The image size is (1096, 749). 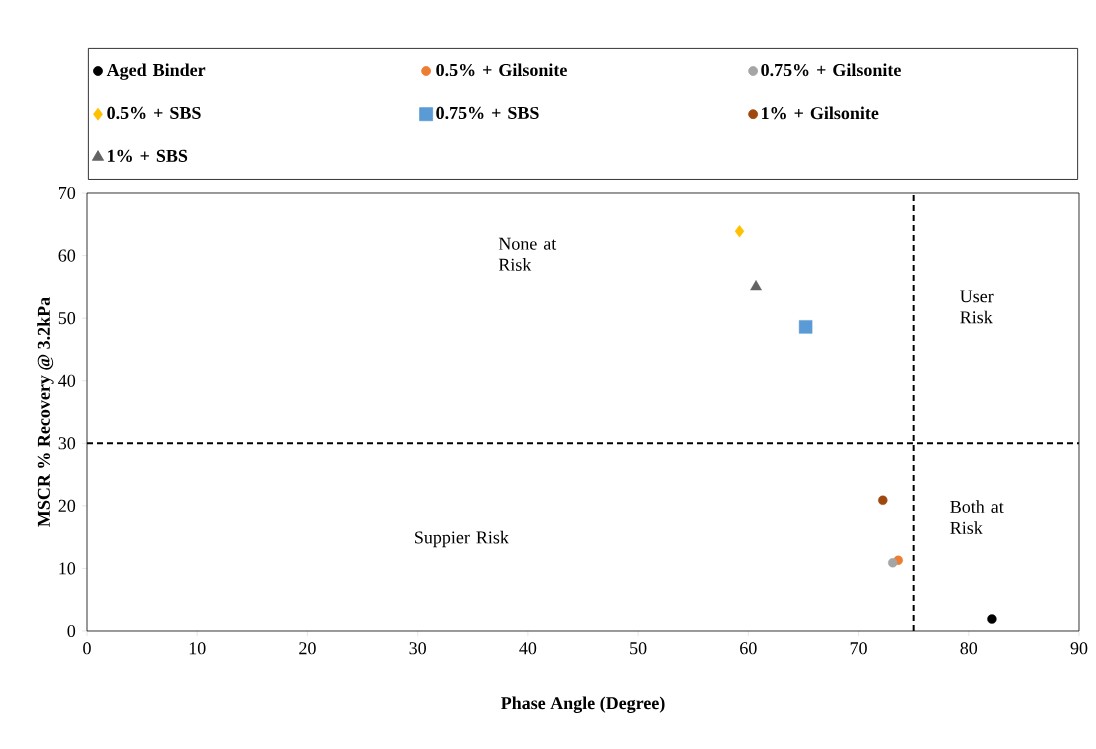 What do you see at coordinates (583, 704) in the screenshot?
I see `x-axis-title: Phase Angle (Degree)` at bounding box center [583, 704].